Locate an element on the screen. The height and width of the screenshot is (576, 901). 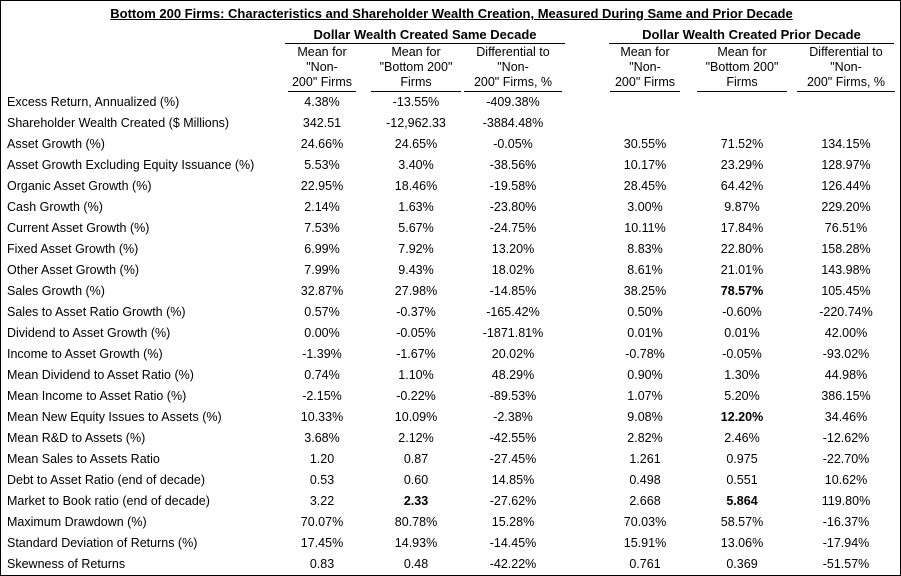
table-cell: 3.68% is located at coordinates (322, 438).